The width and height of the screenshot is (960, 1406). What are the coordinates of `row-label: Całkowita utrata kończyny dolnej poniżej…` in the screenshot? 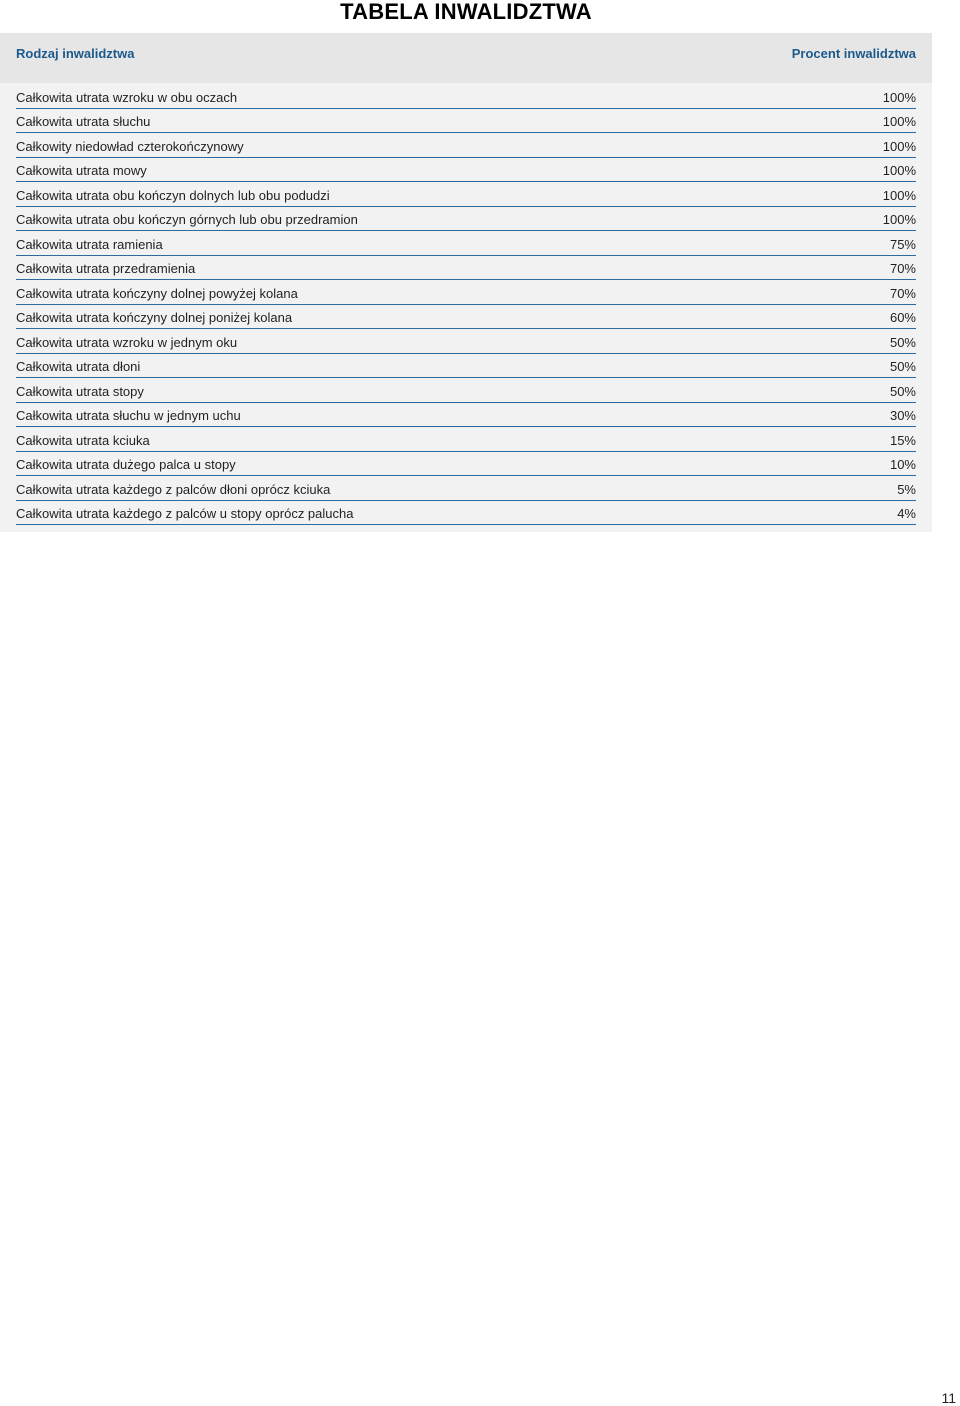 It's located at (154, 317).